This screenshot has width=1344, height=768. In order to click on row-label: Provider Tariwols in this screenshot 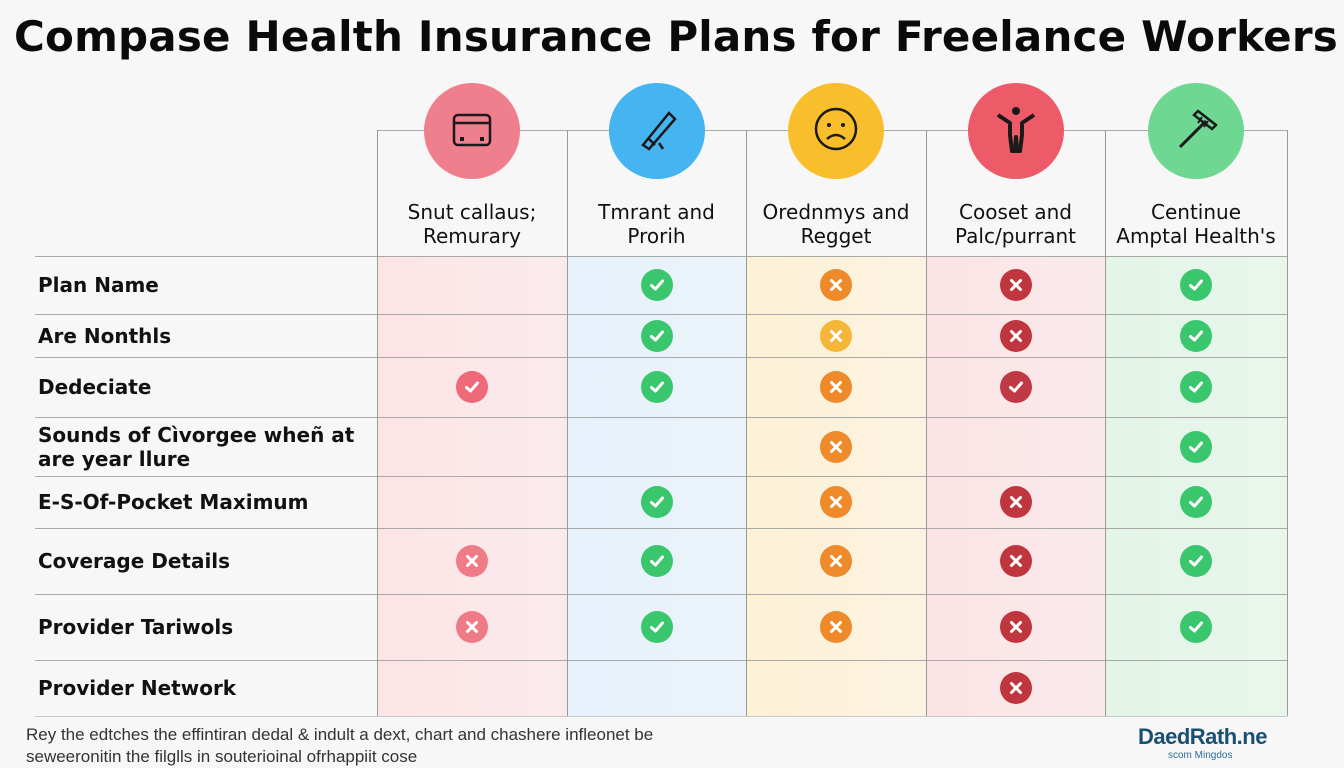, I will do `click(135, 627)`.